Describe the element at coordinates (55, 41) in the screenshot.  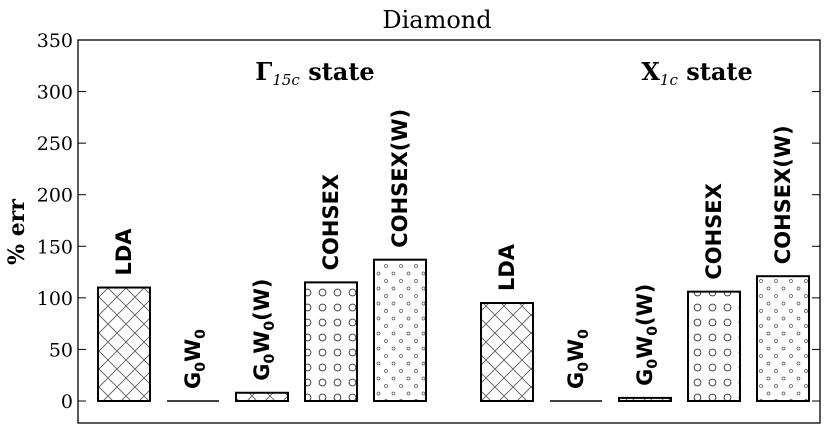
I see `y-tick-label: 350` at that location.